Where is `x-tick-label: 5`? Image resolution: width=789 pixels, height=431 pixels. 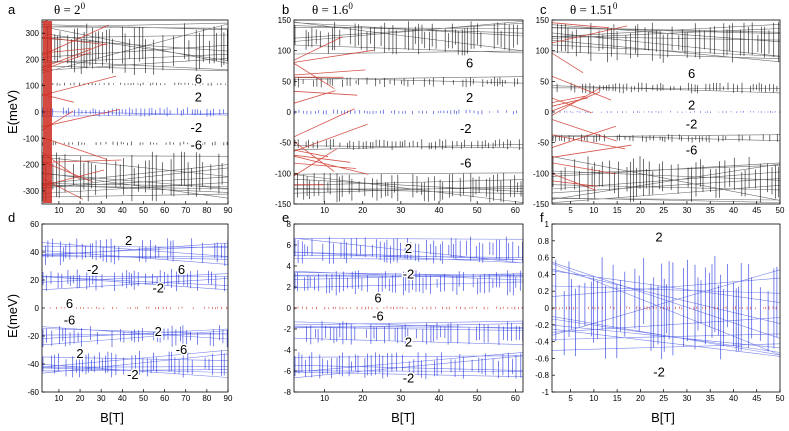 x-tick-label: 5 is located at coordinates (570, 210).